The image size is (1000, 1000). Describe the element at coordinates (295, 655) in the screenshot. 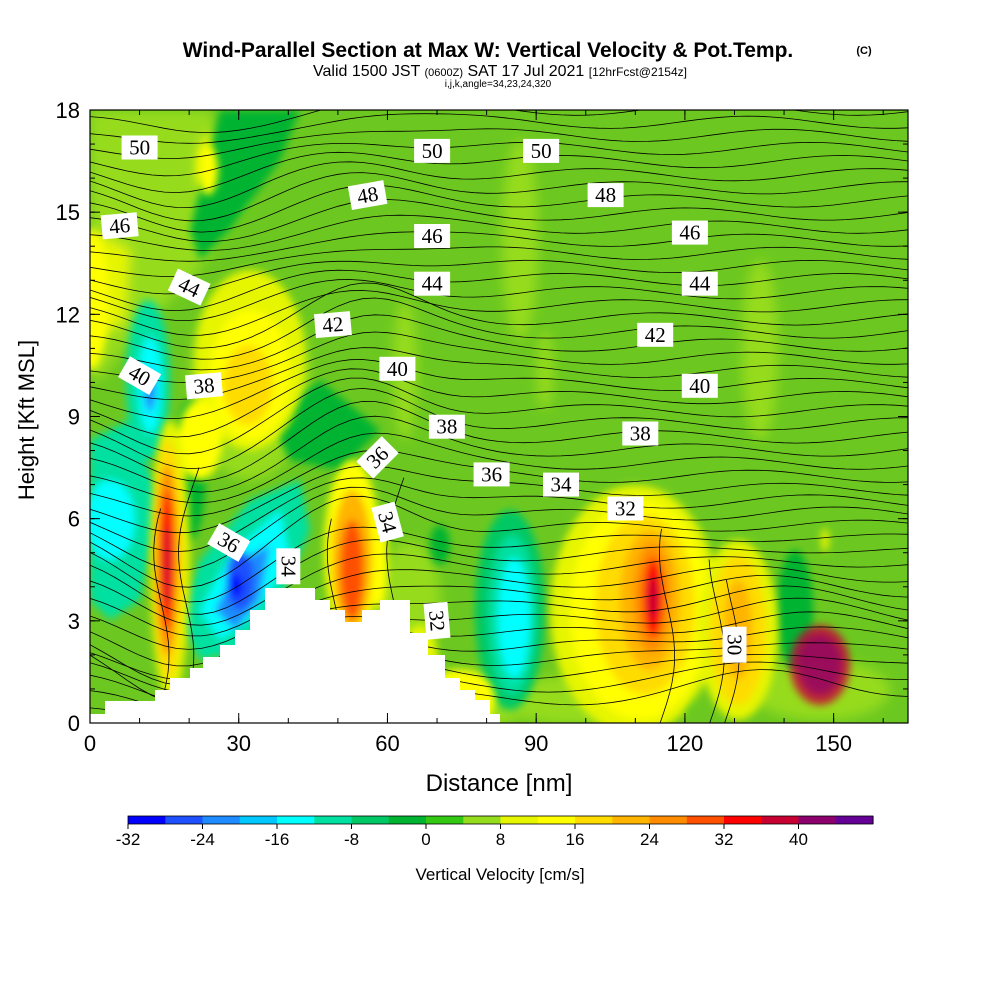

I see `terrain-mask` at that location.